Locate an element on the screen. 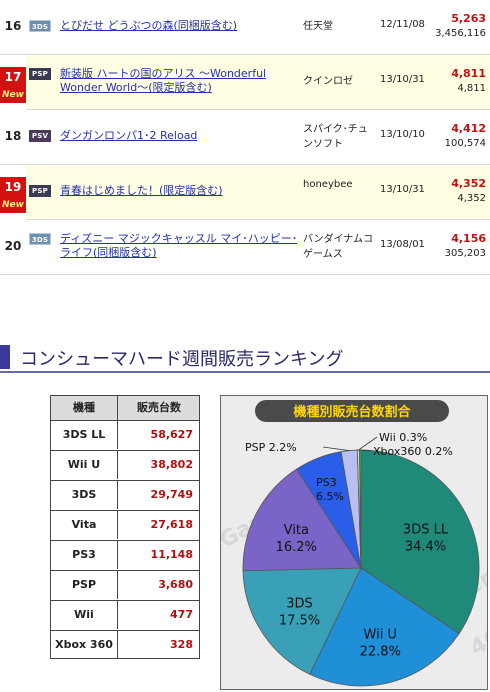  units-sold: 328 is located at coordinates (181, 644).